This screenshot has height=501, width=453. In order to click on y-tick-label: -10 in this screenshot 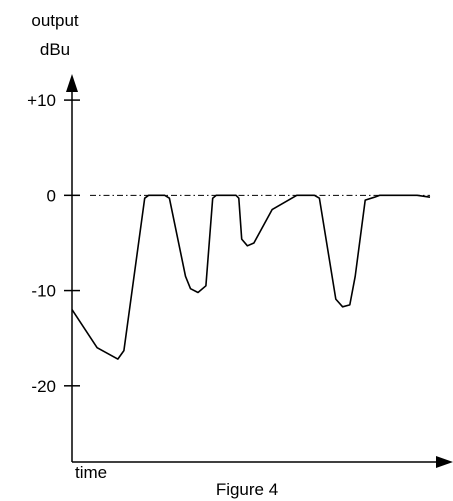, I will do `click(43, 291)`.